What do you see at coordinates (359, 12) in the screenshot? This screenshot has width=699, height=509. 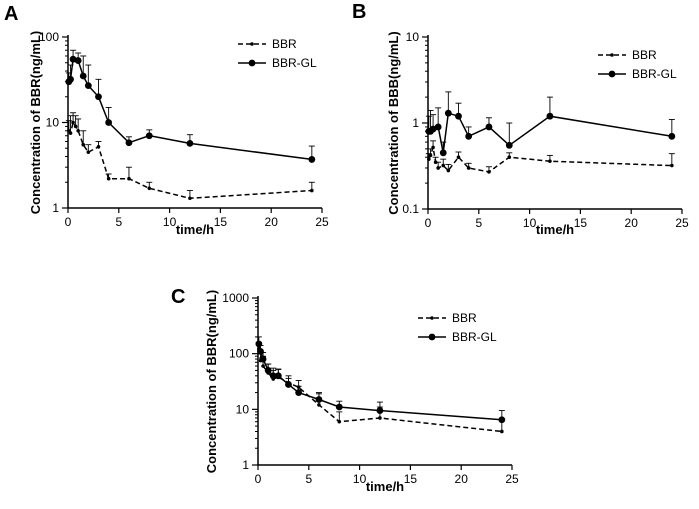 I see `panel-letter: B` at bounding box center [359, 12].